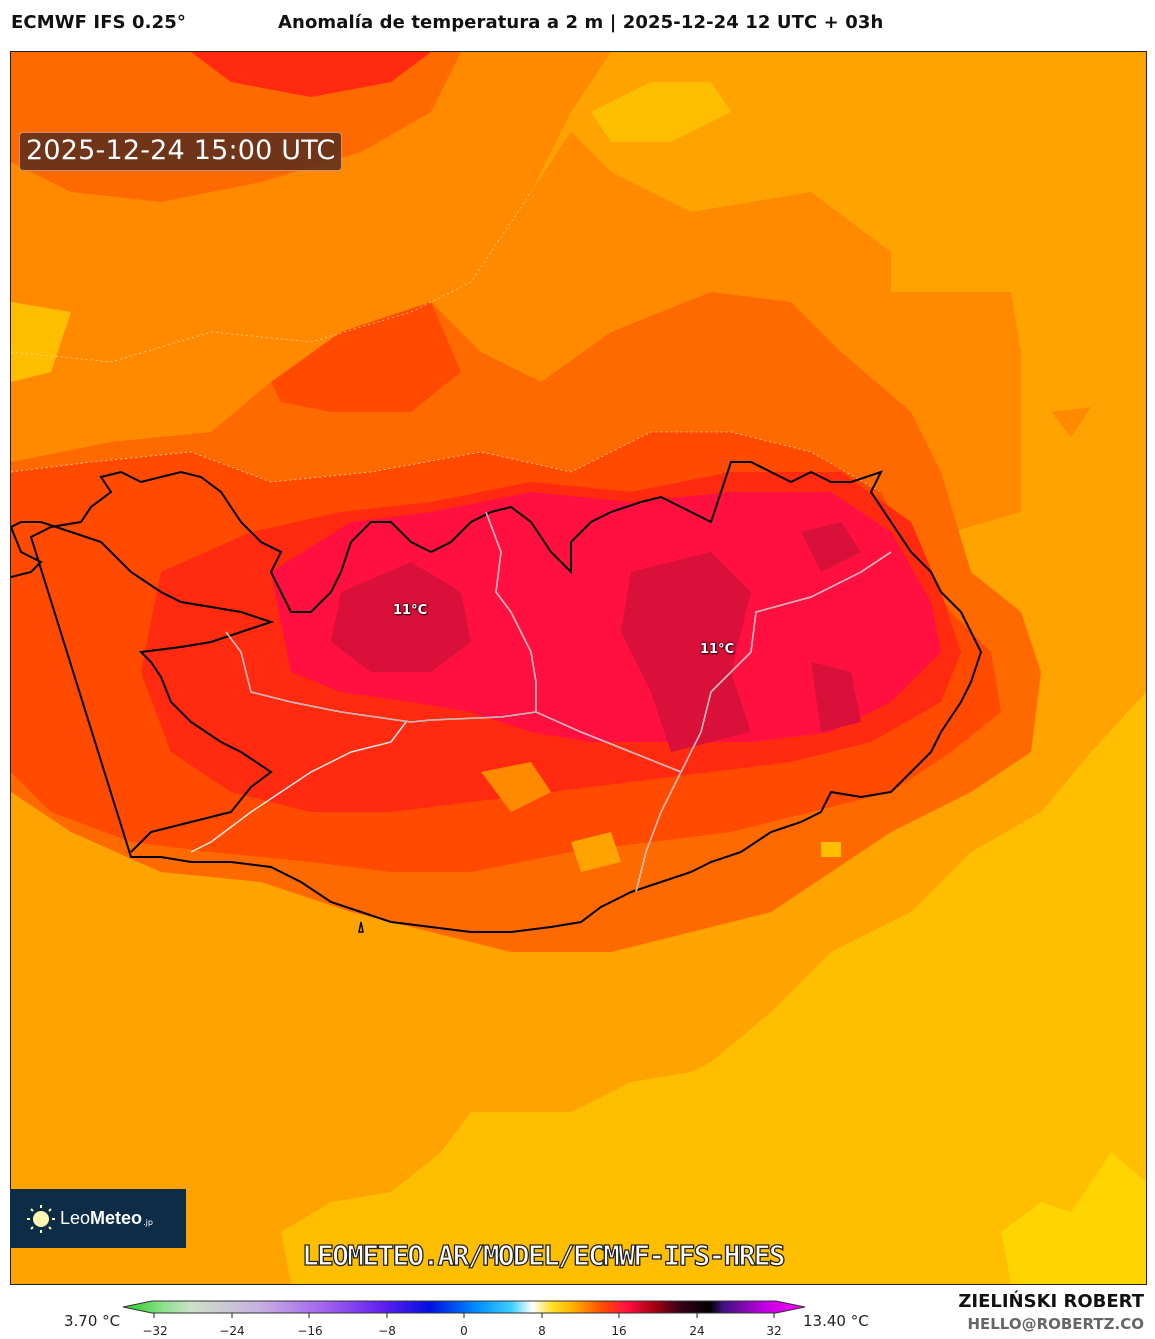  I want to click on colorbar-tick: −16, so click(310, 1331).